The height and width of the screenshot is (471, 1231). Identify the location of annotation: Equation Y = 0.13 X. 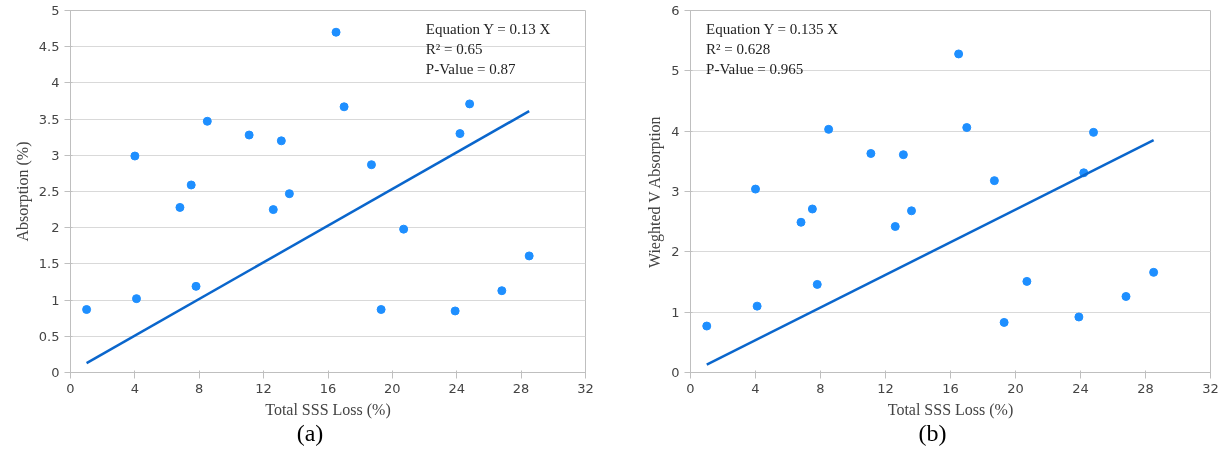
(488, 28).